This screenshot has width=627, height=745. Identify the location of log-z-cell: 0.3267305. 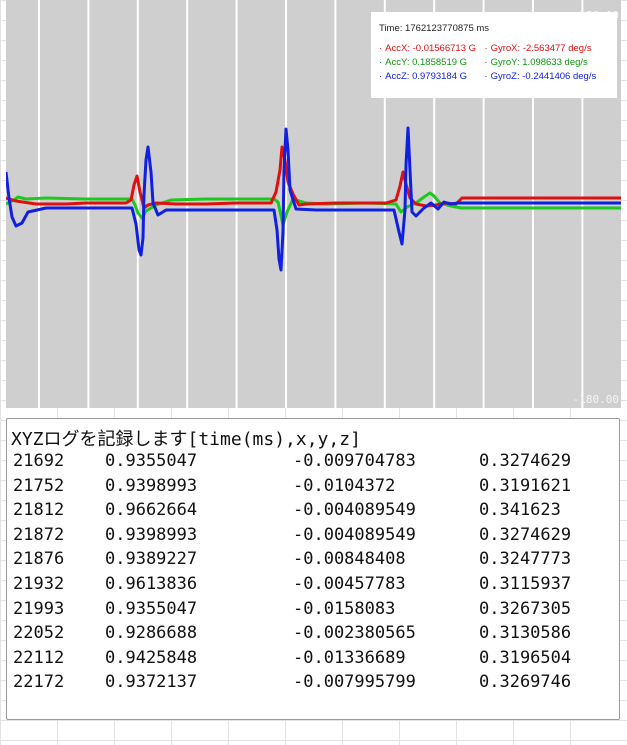
(525, 608).